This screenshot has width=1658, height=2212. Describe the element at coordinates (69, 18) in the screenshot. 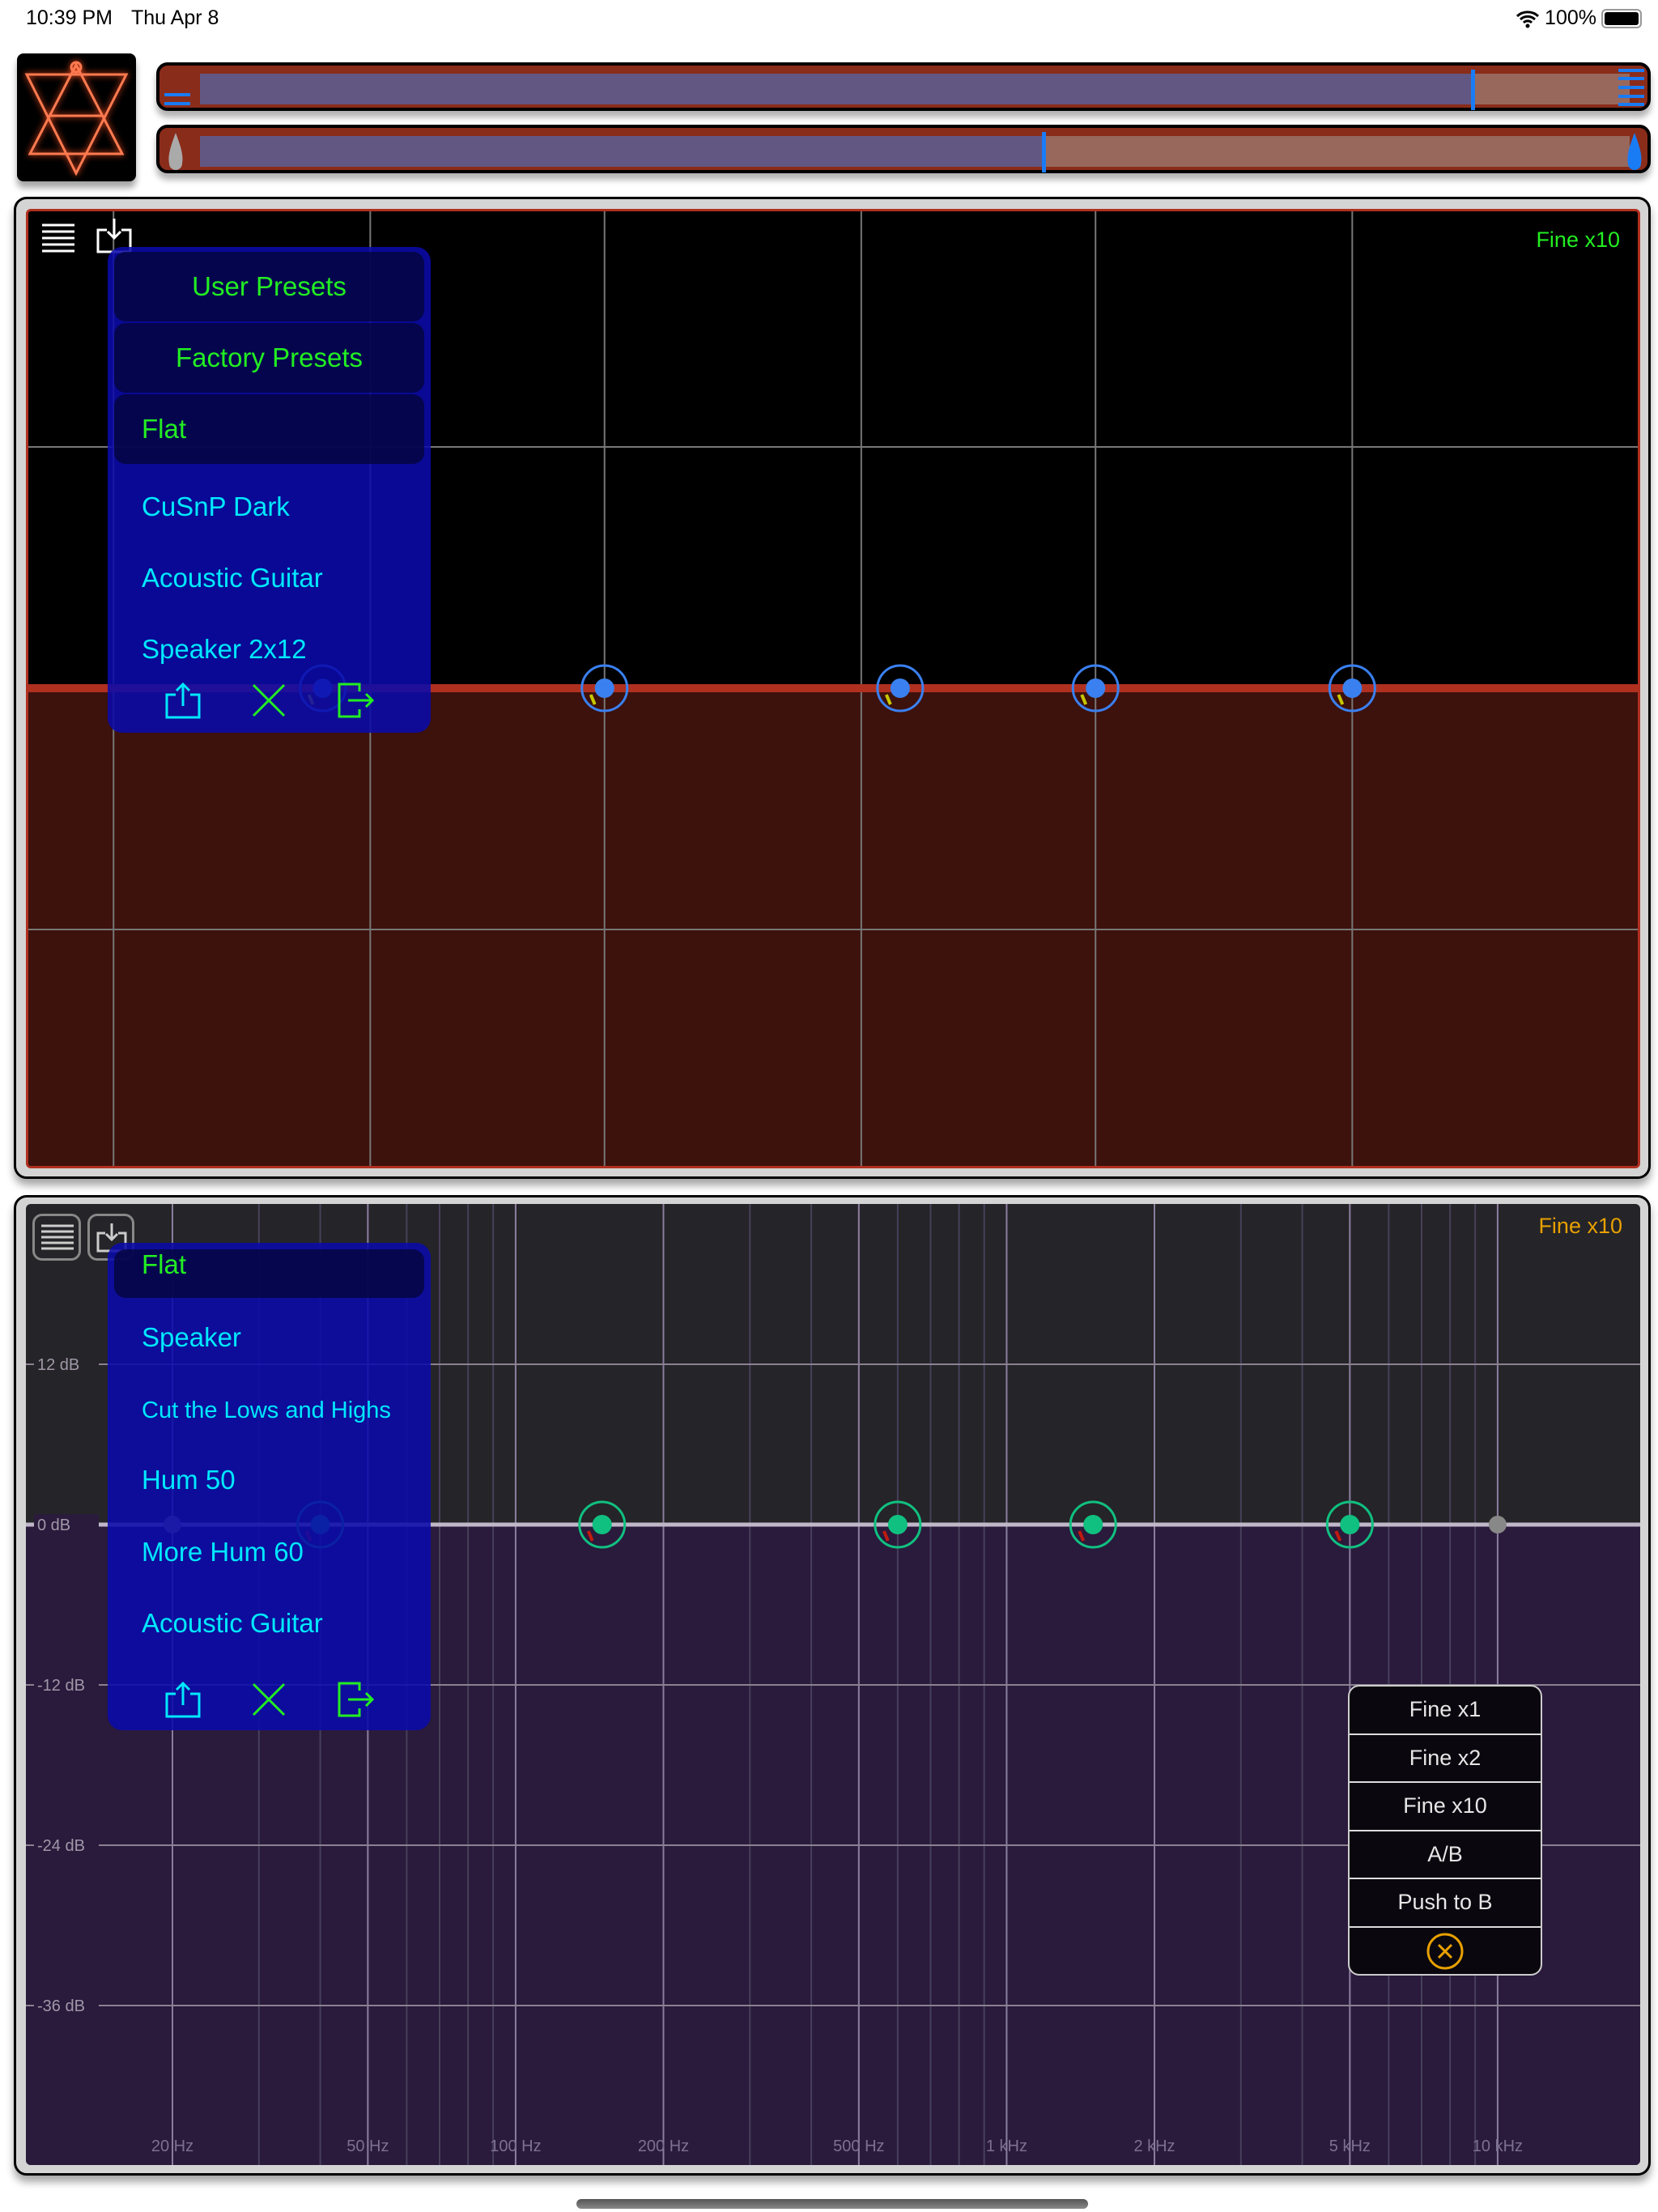

I see `status-time: 10:39 PM` at that location.